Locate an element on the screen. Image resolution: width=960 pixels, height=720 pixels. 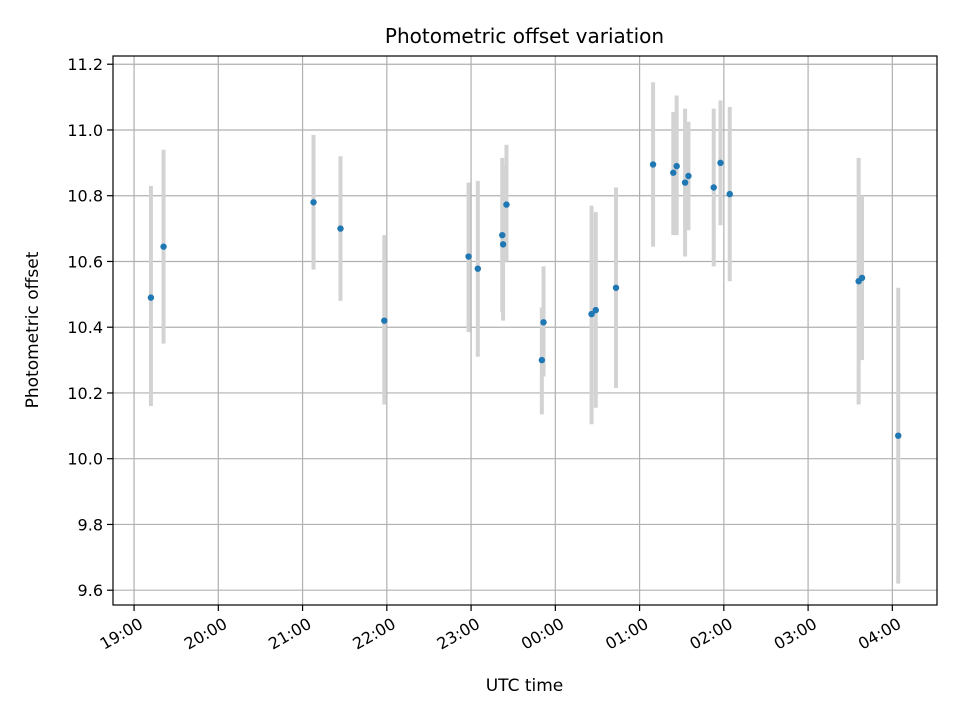
y-axis-label: Photometric offset is located at coordinates (33, 329).